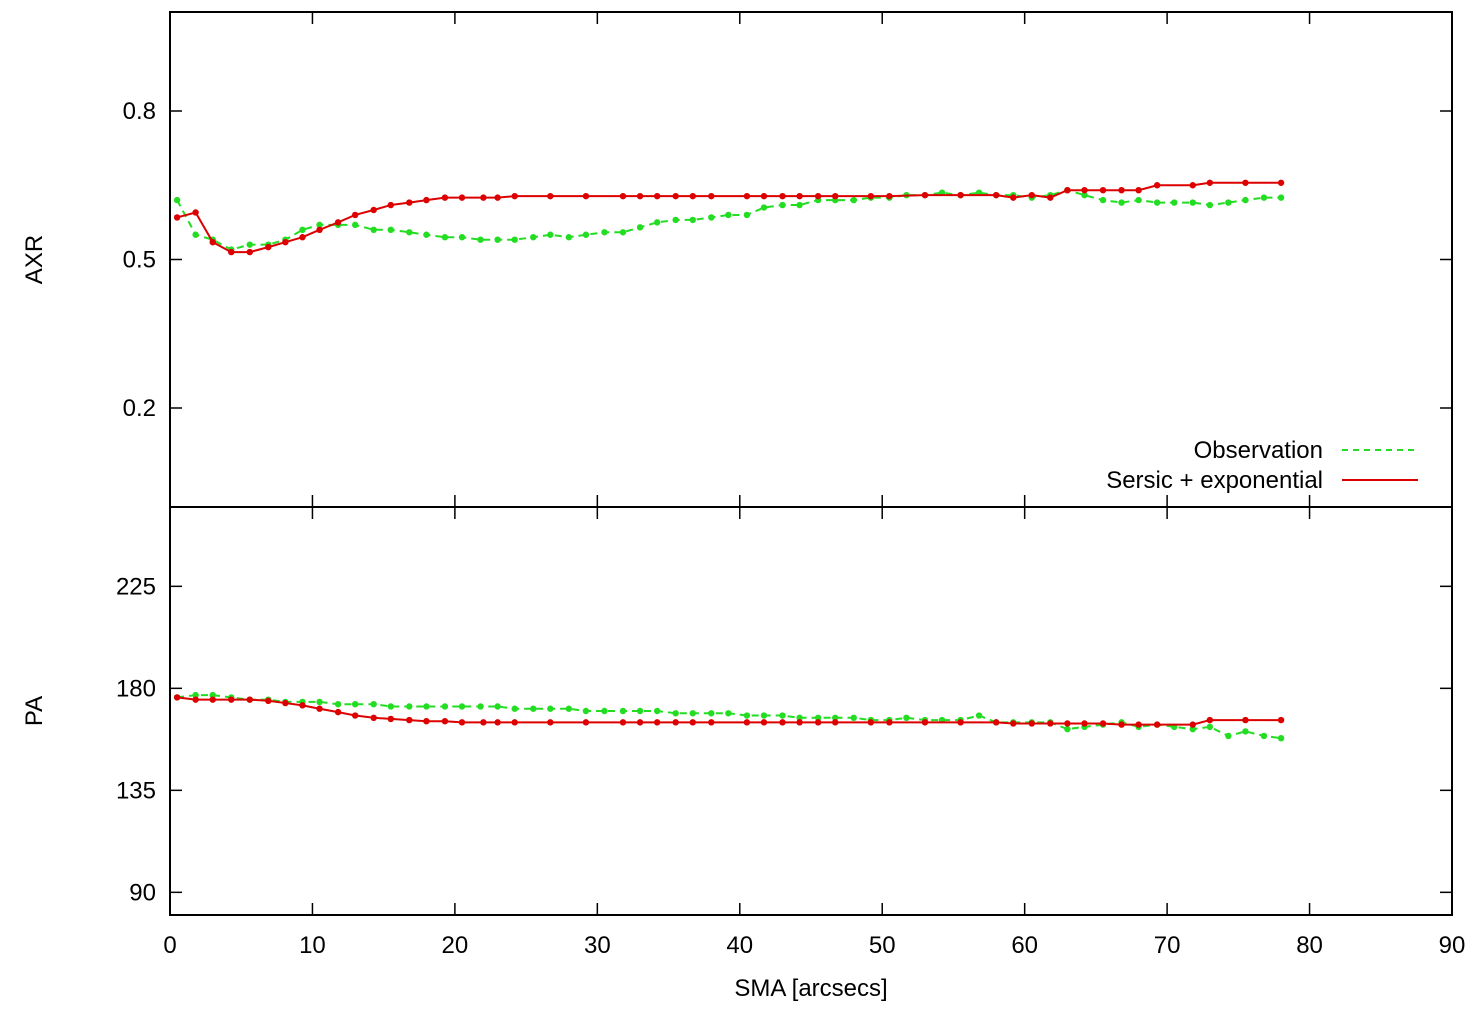 The width and height of the screenshot is (1482, 1015). I want to click on x-tick-label: 50, so click(882, 945).